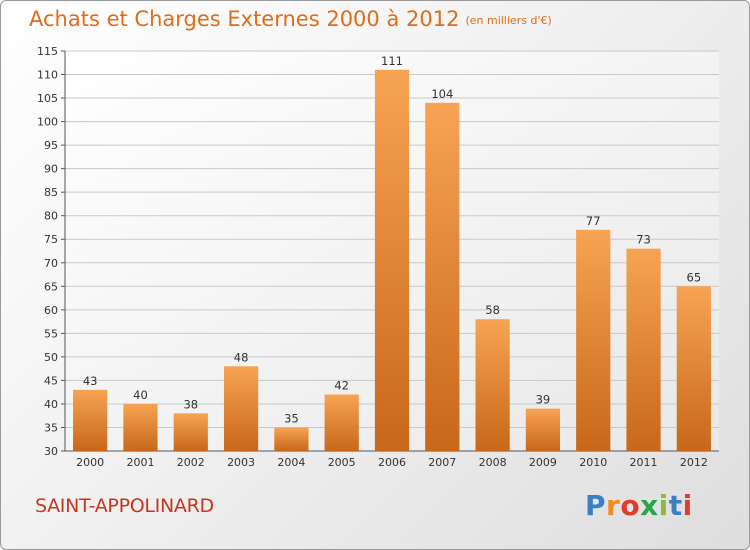 This screenshot has height=550, width=750. I want to click on y-tick-label: 55, so click(51, 333).